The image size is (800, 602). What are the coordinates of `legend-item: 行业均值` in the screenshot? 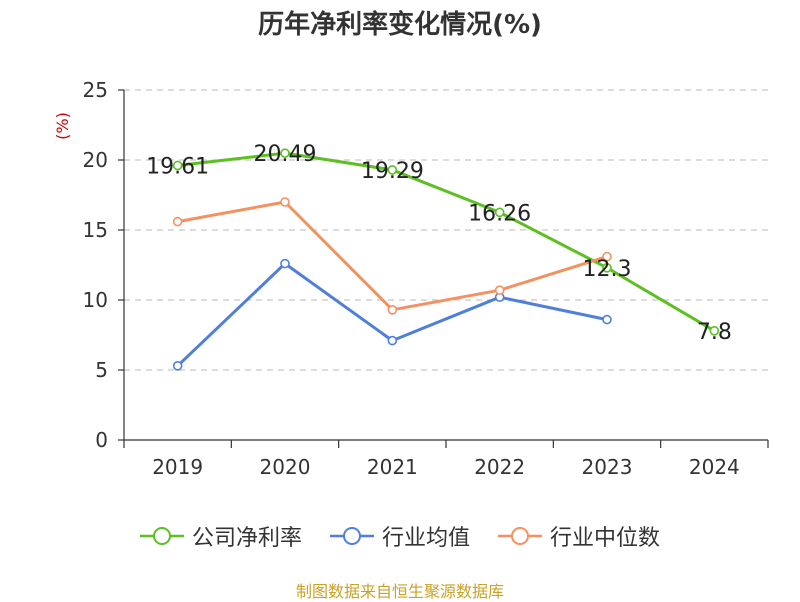 It's located at (399, 536).